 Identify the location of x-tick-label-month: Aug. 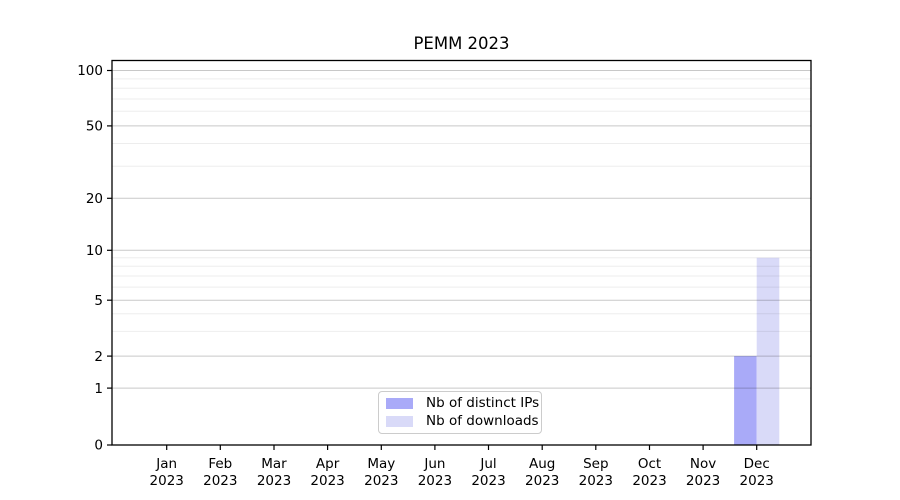
(542, 464).